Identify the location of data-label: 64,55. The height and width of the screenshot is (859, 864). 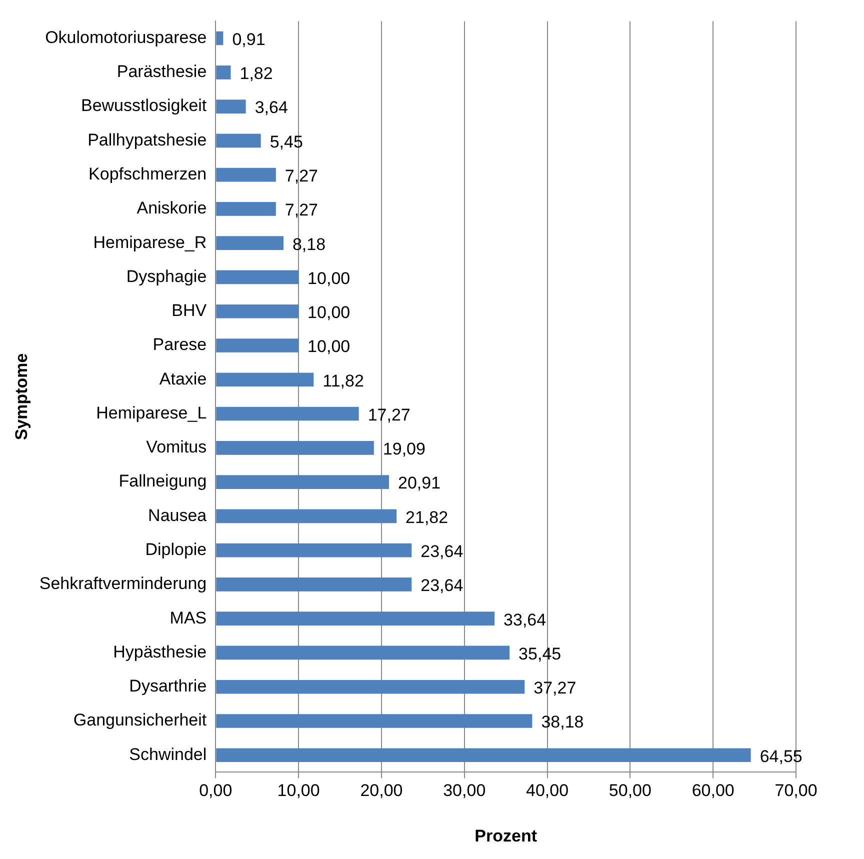
(781, 756).